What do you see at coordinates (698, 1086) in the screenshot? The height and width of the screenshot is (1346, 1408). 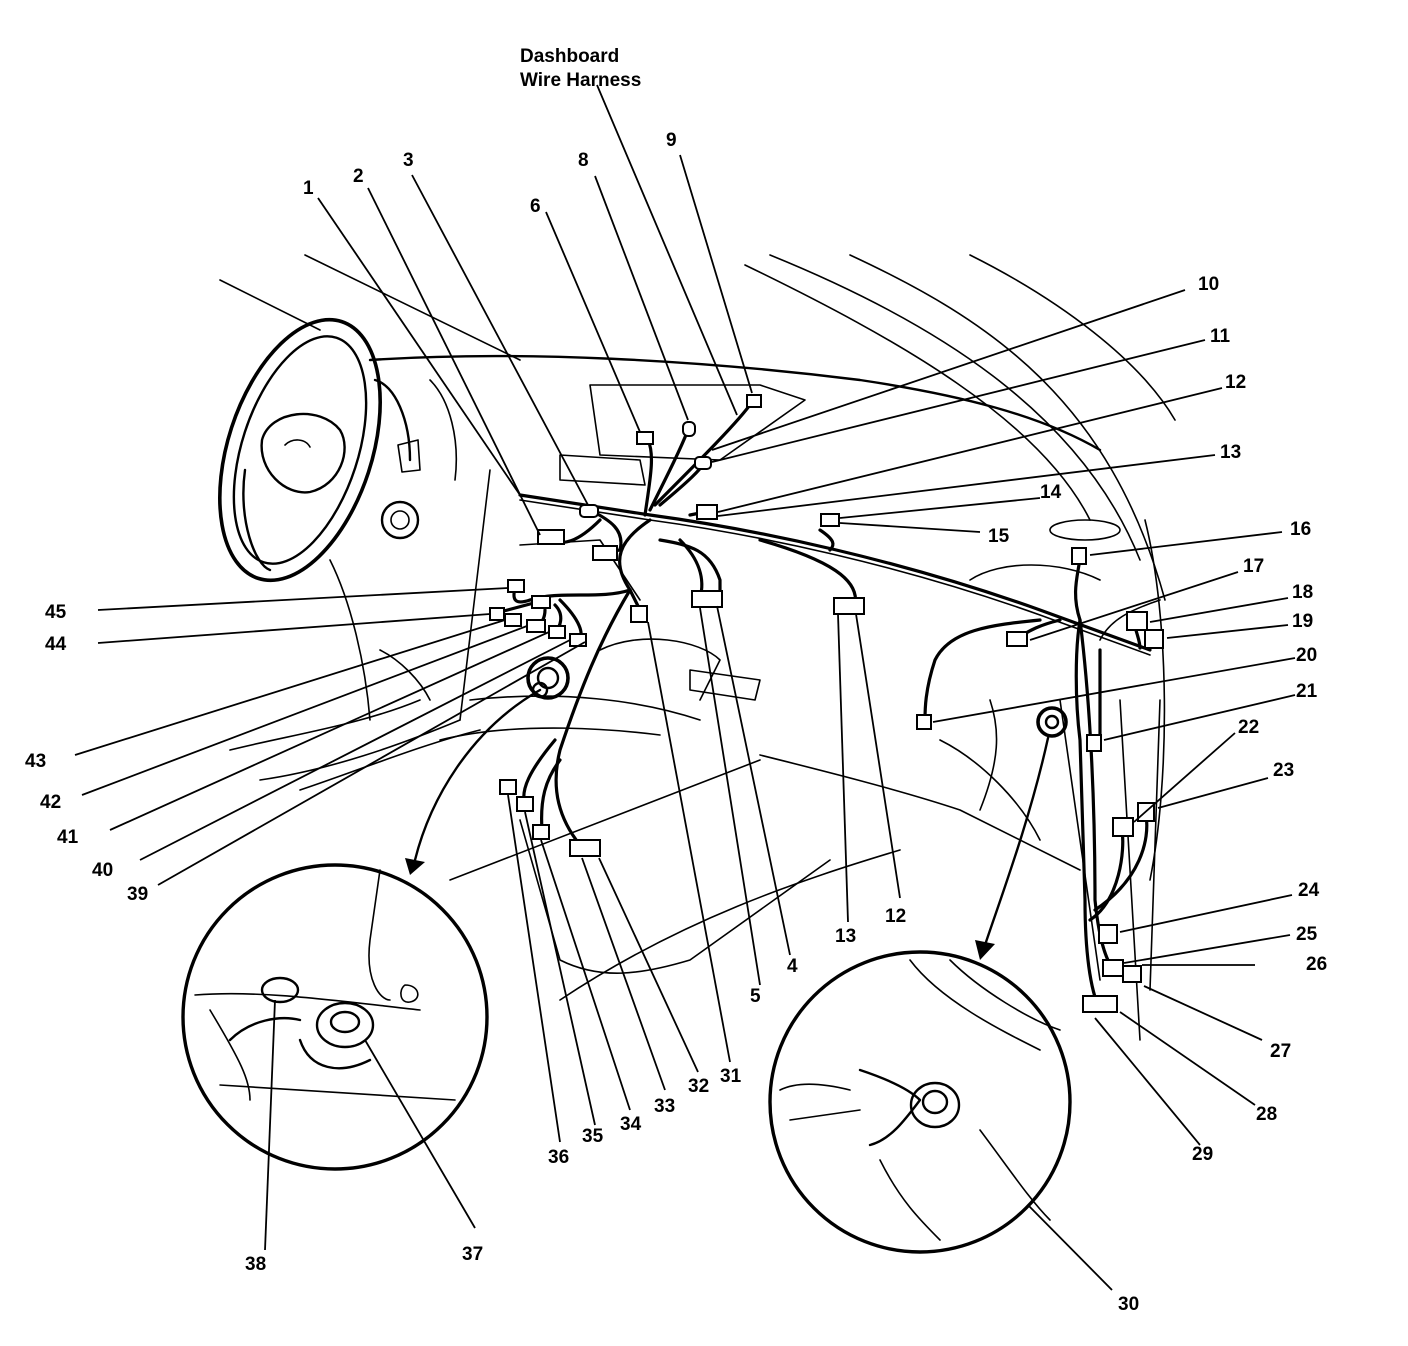 I see `callout-32: 32` at bounding box center [698, 1086].